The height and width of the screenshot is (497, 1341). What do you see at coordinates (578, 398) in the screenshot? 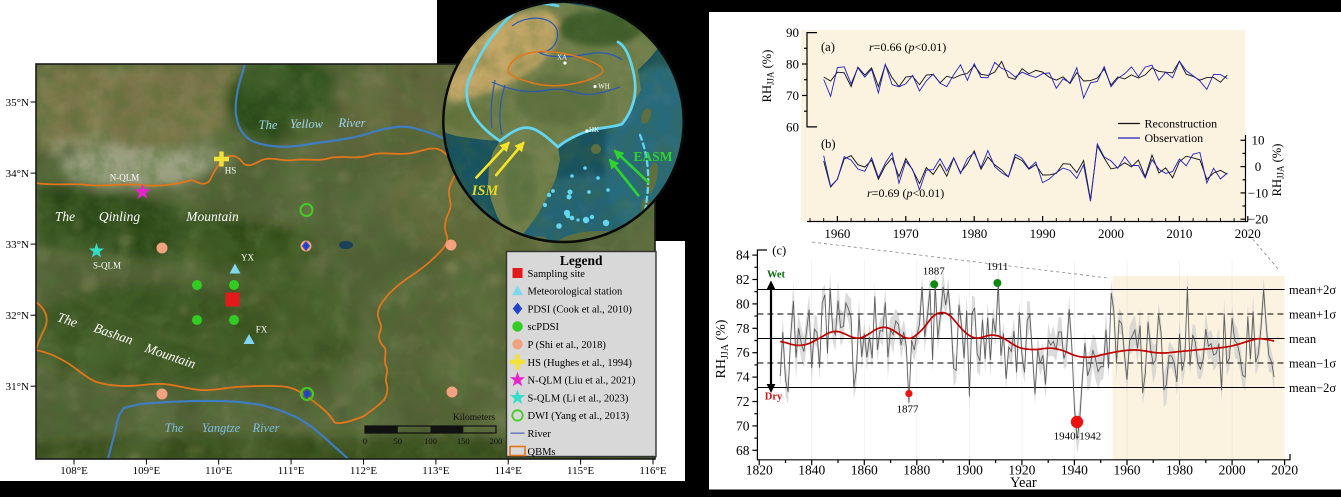
I see `svg-text: S-QLM (Li et al., 2023)` at bounding box center [578, 398].